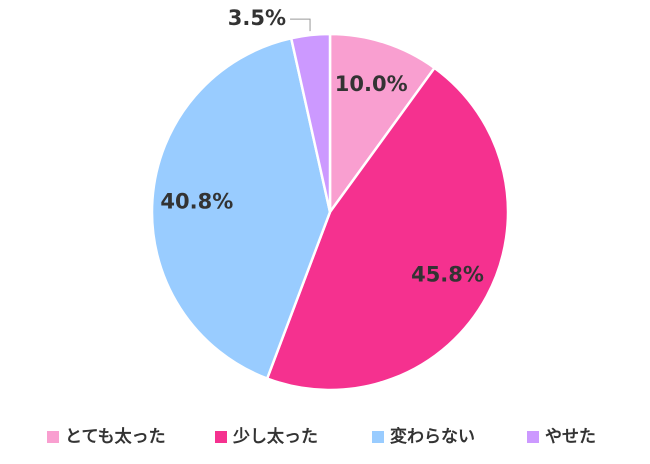 This screenshot has height=464, width=650. Describe the element at coordinates (257, 18) in the screenshot. I see `value-label: 3.5%` at that location.